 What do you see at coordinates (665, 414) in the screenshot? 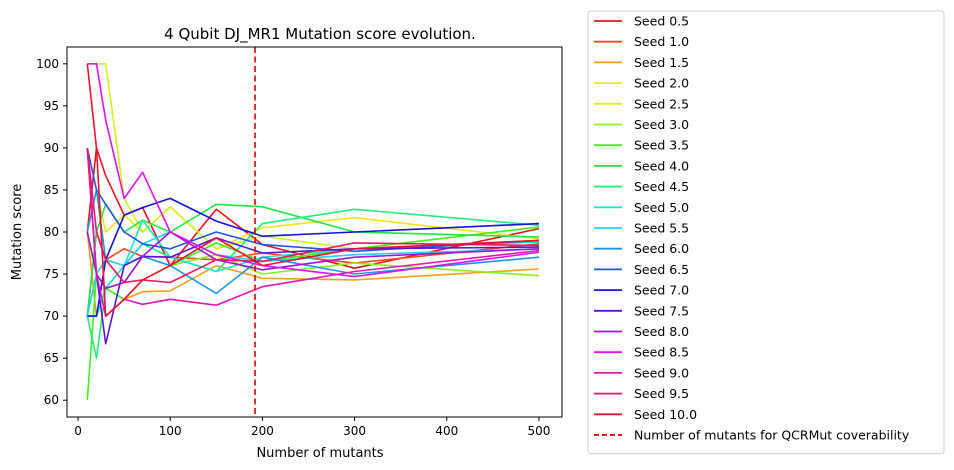
I see `legend-entry-label: Seed 10.0` at bounding box center [665, 414].